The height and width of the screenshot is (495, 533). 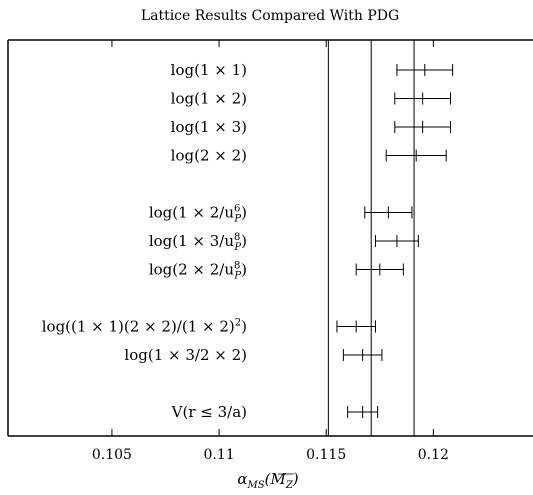 What do you see at coordinates (112, 455) in the screenshot?
I see `x-tick-label: 0.105` at bounding box center [112, 455].